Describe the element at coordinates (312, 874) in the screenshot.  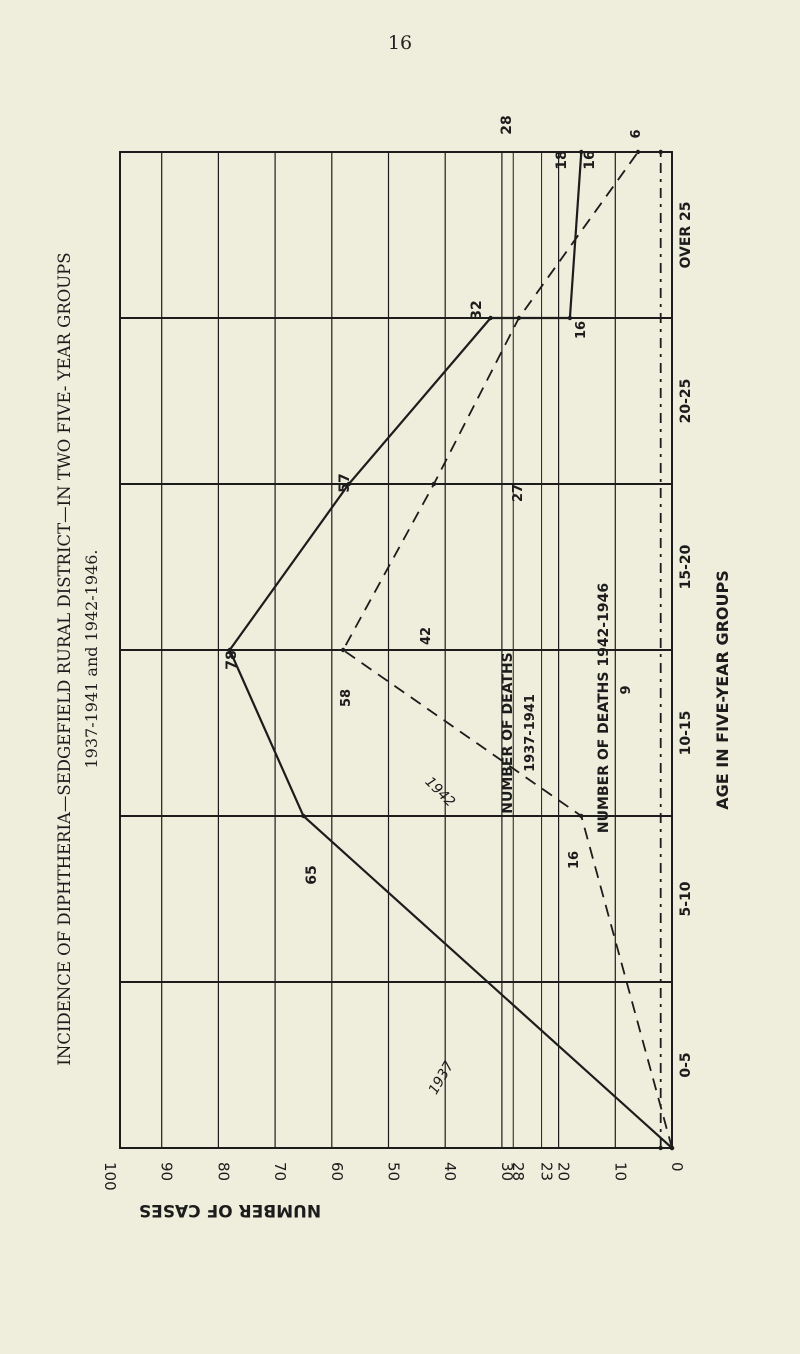
I see `data-label: 65` at that location.